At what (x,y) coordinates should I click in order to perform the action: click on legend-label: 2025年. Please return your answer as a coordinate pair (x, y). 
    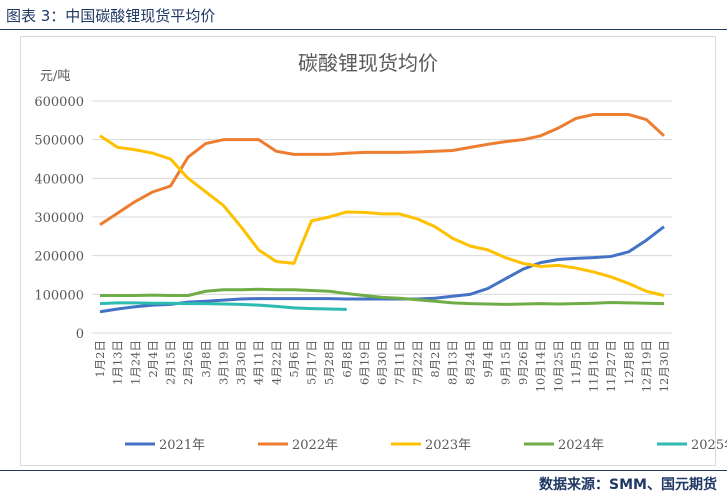
    Looking at the image, I should click on (709, 445).